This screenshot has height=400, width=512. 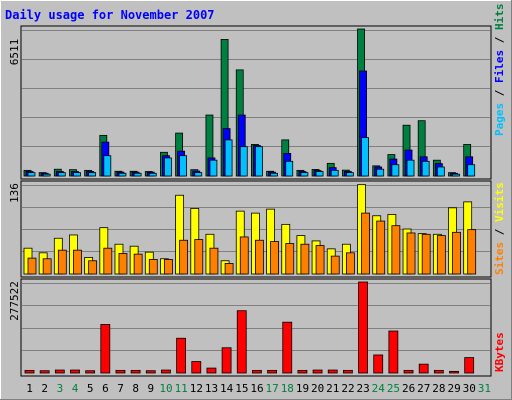 What do you see at coordinates (484, 388) in the screenshot?
I see `x-tick-label-day-31: 31` at bounding box center [484, 388].